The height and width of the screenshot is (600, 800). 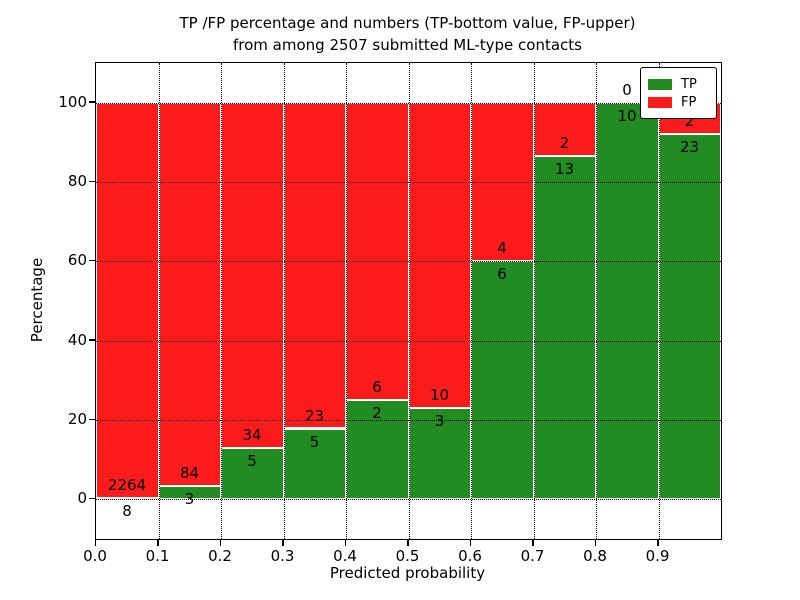 What do you see at coordinates (189, 472) in the screenshot?
I see `bar-count-label-fp: 84` at bounding box center [189, 472].